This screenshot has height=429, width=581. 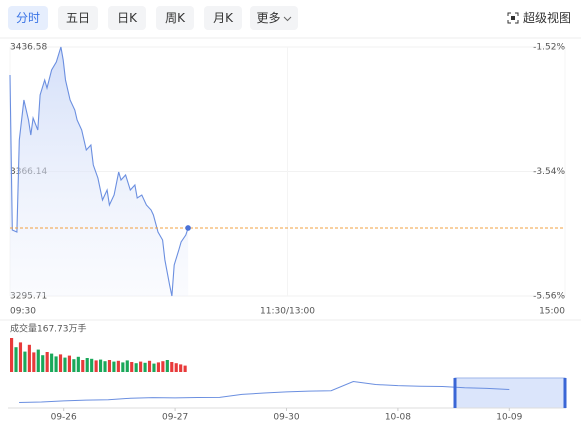 I want to click on y-tick-label: 3436.58, so click(x=28, y=48).